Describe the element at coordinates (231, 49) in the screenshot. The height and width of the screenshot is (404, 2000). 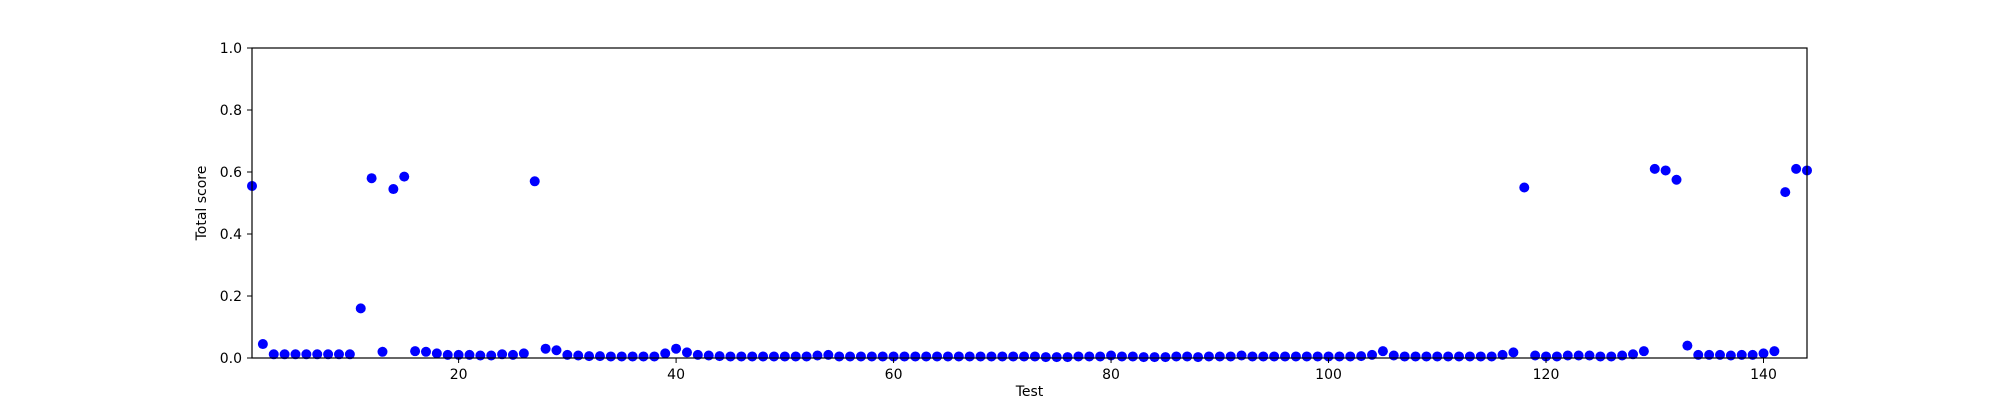
I see `y-tick-label: 1.0` at that location.